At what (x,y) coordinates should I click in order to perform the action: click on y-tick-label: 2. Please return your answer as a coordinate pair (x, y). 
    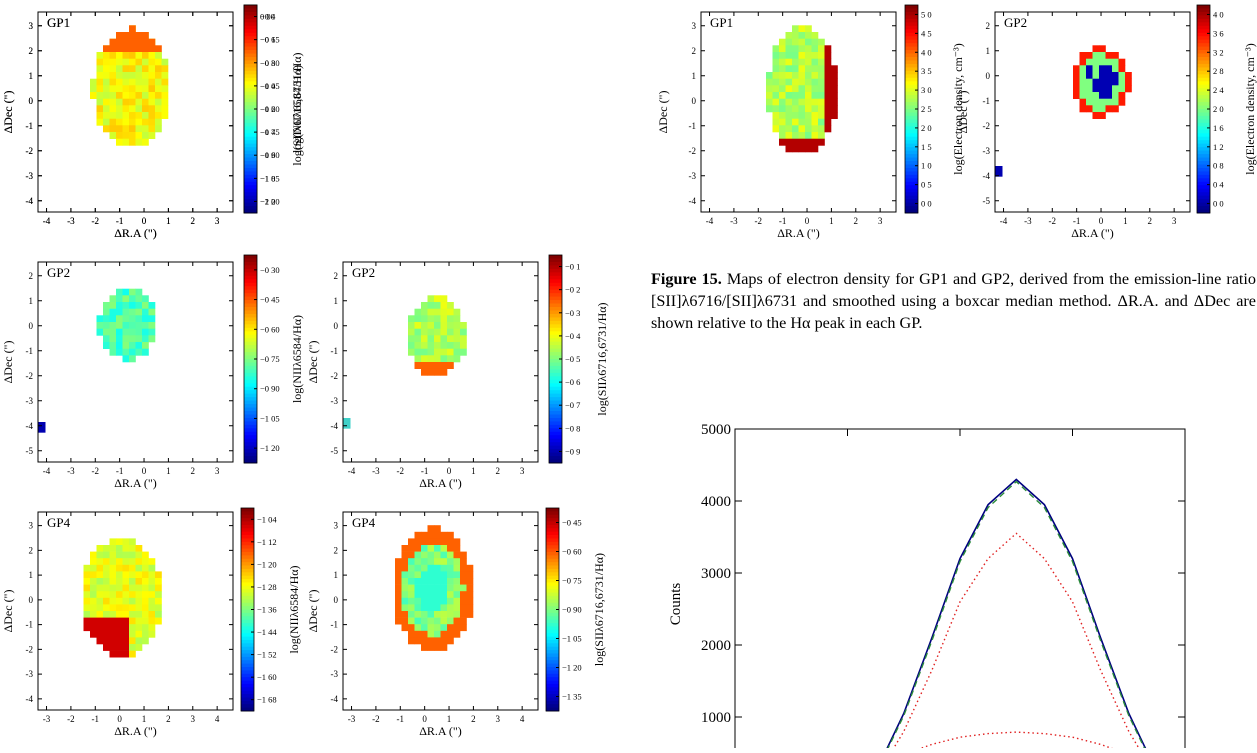
    Looking at the image, I should click on (31, 276).